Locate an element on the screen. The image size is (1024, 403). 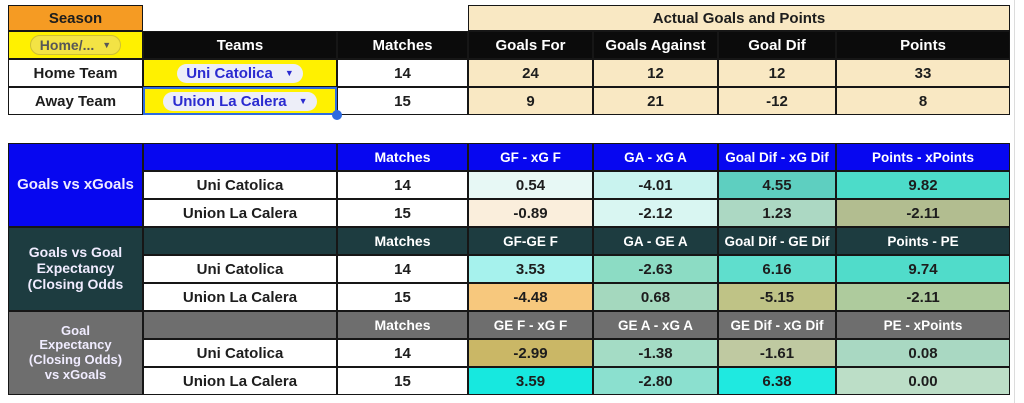
col-header-ga-gea: GA - GE A is located at coordinates (655, 241).